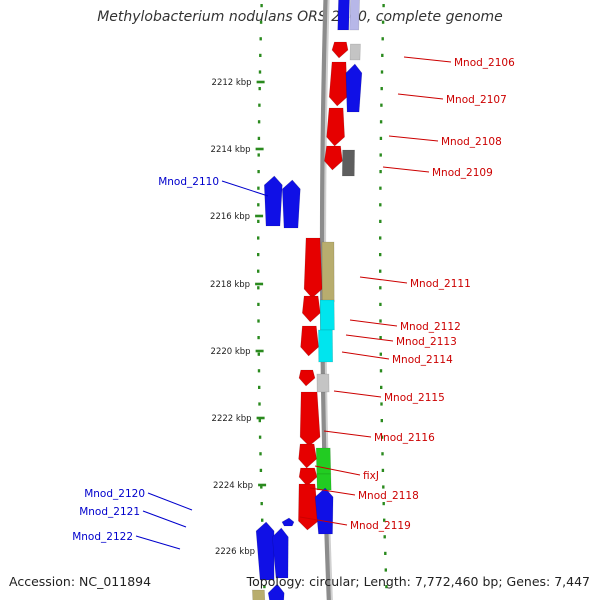 Image resolution: width=600 pixels, height=600 pixels. I want to click on gene-label: Mnod_2111, so click(440, 284).